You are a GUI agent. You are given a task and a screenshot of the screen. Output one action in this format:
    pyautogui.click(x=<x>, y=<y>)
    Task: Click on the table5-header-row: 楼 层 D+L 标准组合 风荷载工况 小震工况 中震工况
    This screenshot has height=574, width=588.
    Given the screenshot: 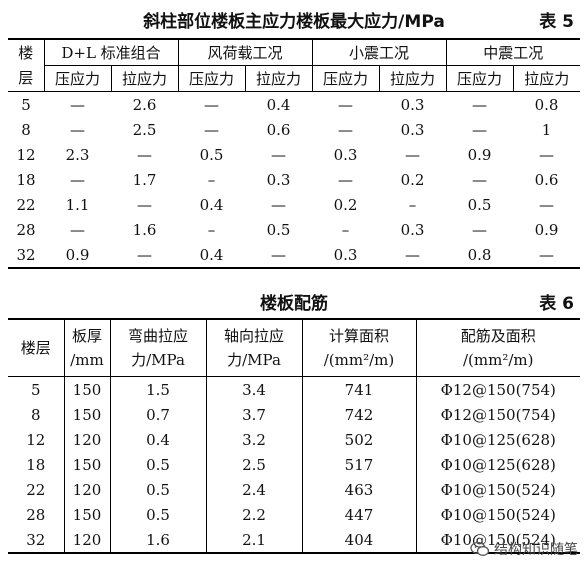 What is the action you would take?
    pyautogui.click(x=294, y=65)
    